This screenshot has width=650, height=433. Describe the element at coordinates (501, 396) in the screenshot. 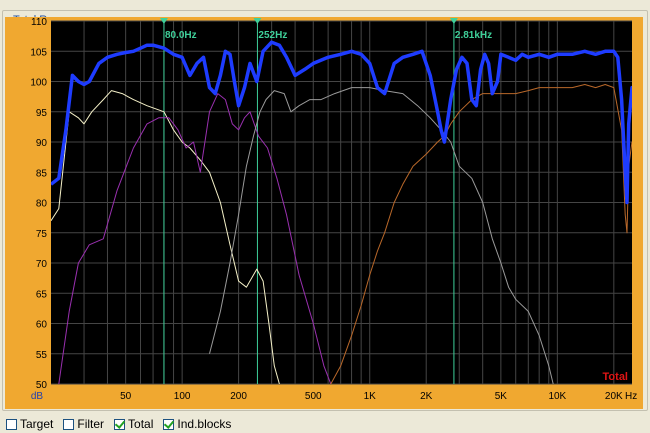

I see `x-tick-label: 5K` at that location.